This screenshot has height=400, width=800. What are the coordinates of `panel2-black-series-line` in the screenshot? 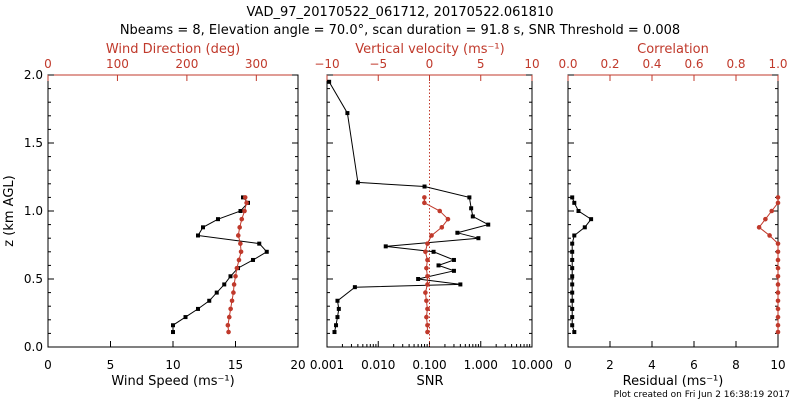 It's located at (409, 207).